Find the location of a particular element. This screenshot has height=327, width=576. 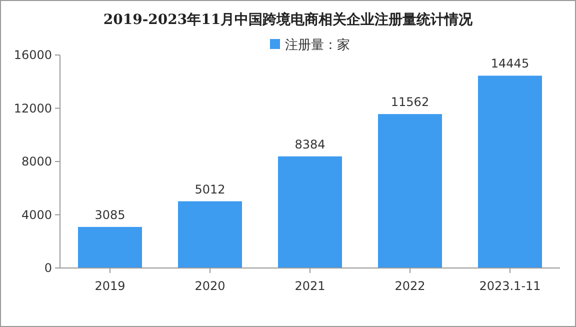

legend-label: 注册量：家 is located at coordinates (317, 45).